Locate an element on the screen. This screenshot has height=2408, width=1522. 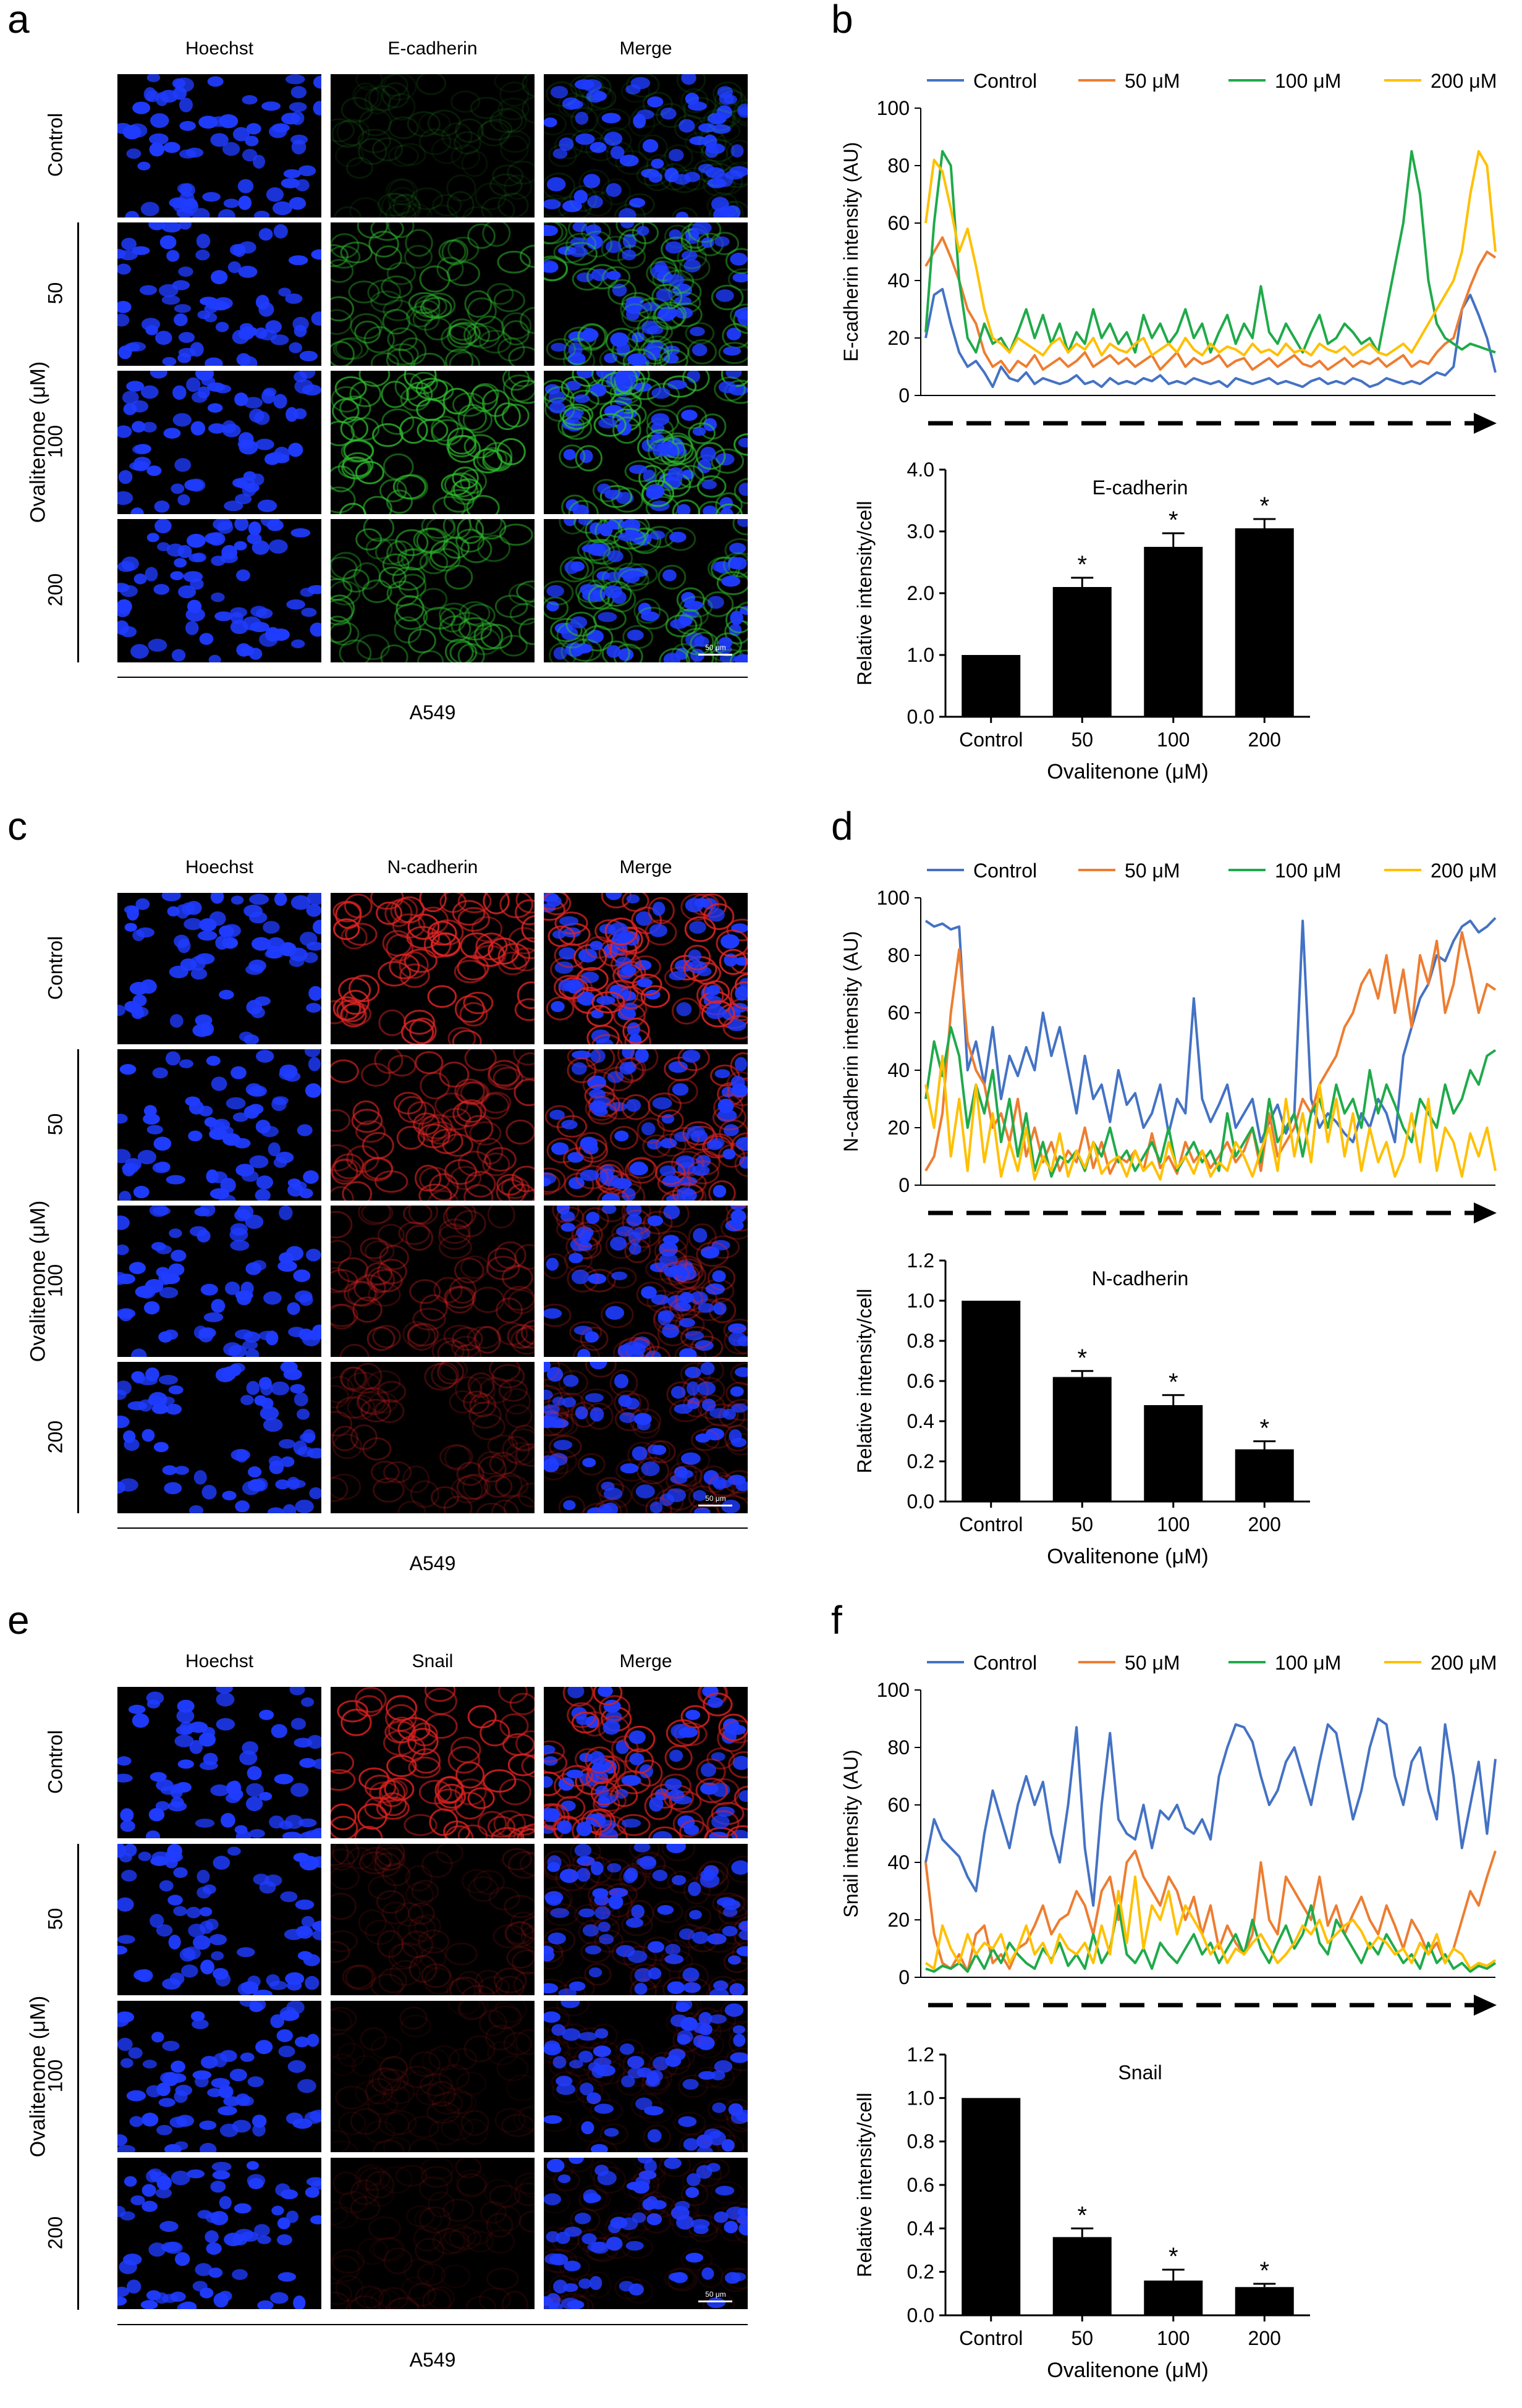
scan-direction-arrowhead is located at coordinates (1485, 2006).